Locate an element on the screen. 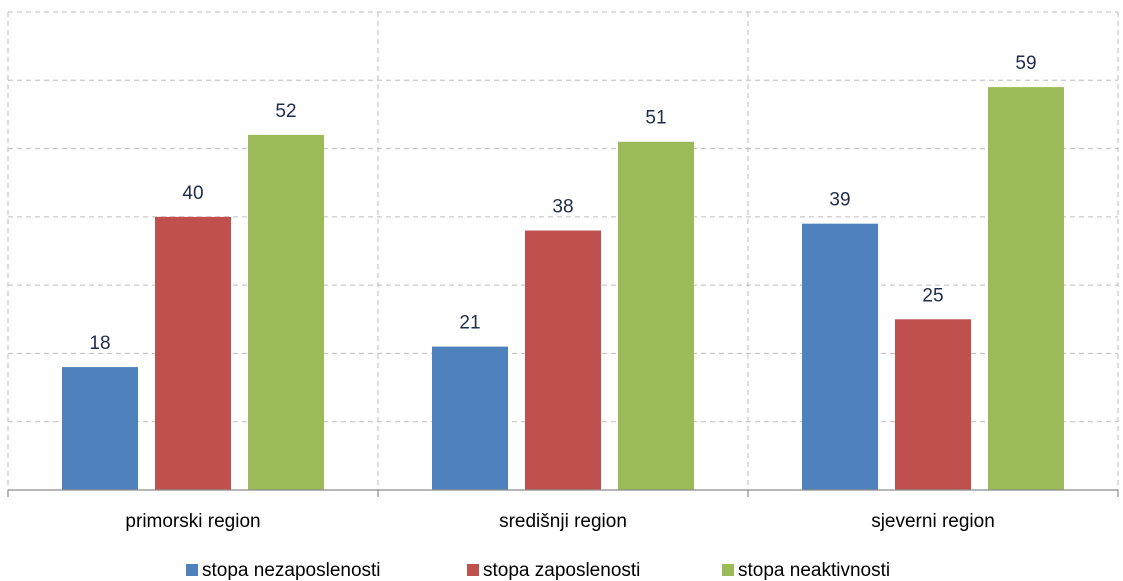 The image size is (1123, 581). legend-entry: stopa zaposlenosti is located at coordinates (561, 570).